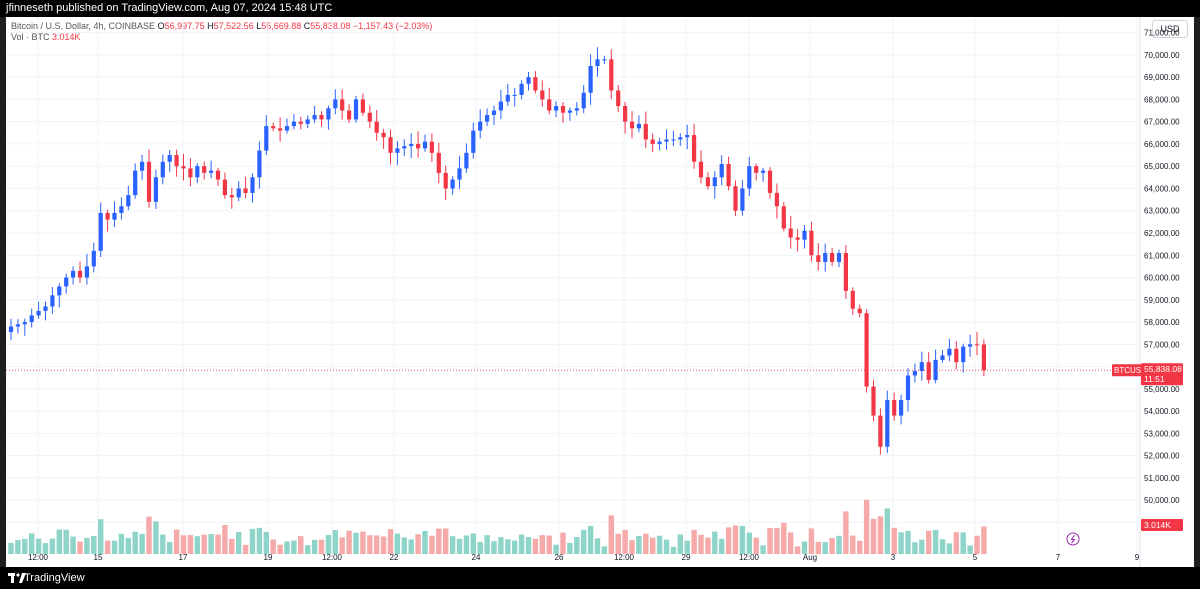 This screenshot has width=1200, height=589. Describe the element at coordinates (30, 37) in the screenshot. I see `volume-label: Vol · BTC` at that location.